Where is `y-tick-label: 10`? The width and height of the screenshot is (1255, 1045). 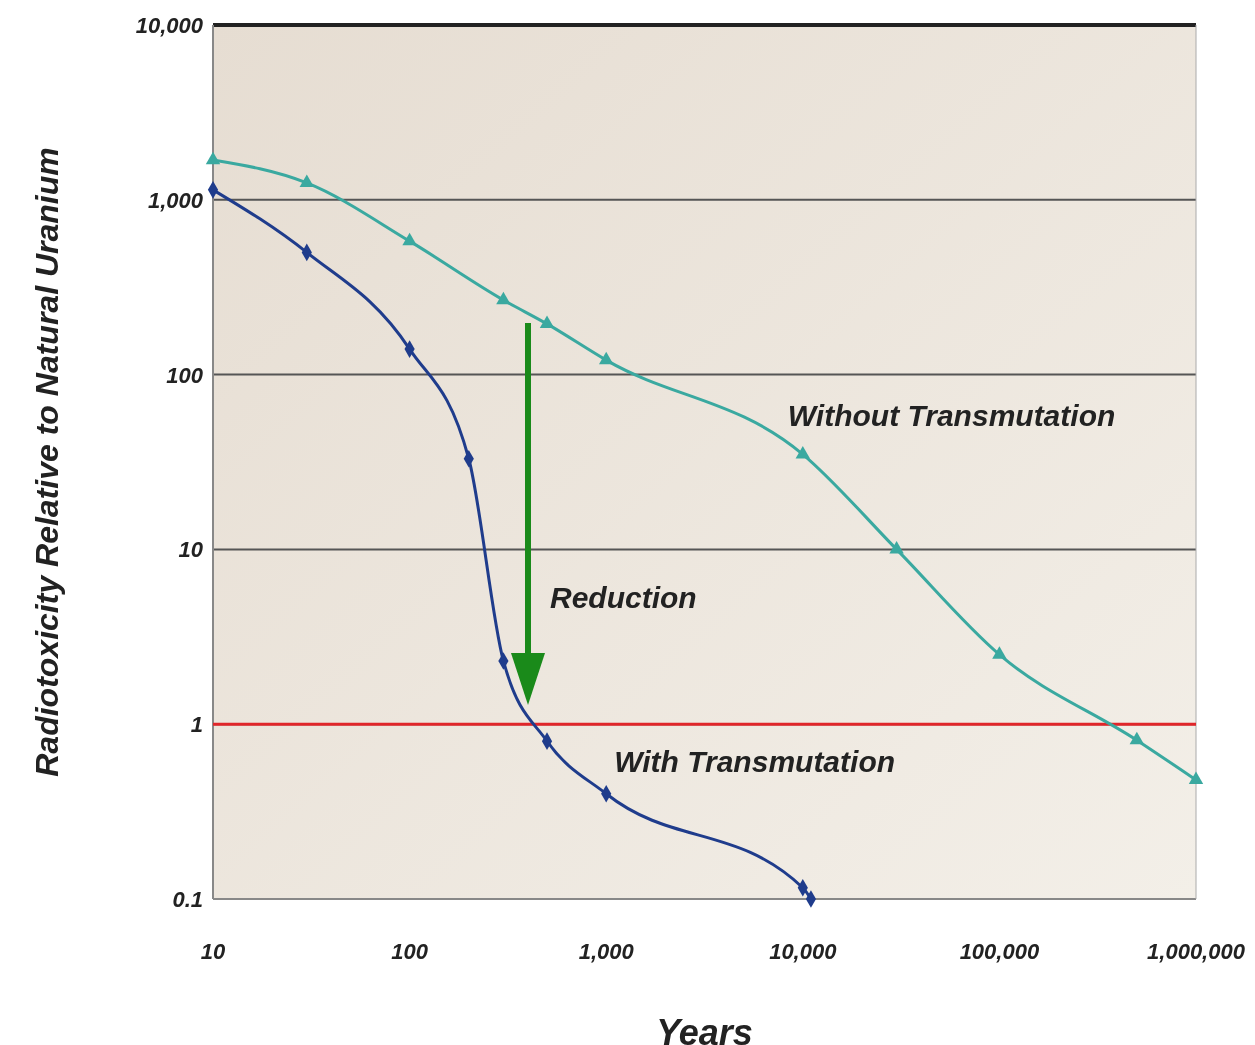
y-tick-label: 10 is located at coordinates (191, 550).